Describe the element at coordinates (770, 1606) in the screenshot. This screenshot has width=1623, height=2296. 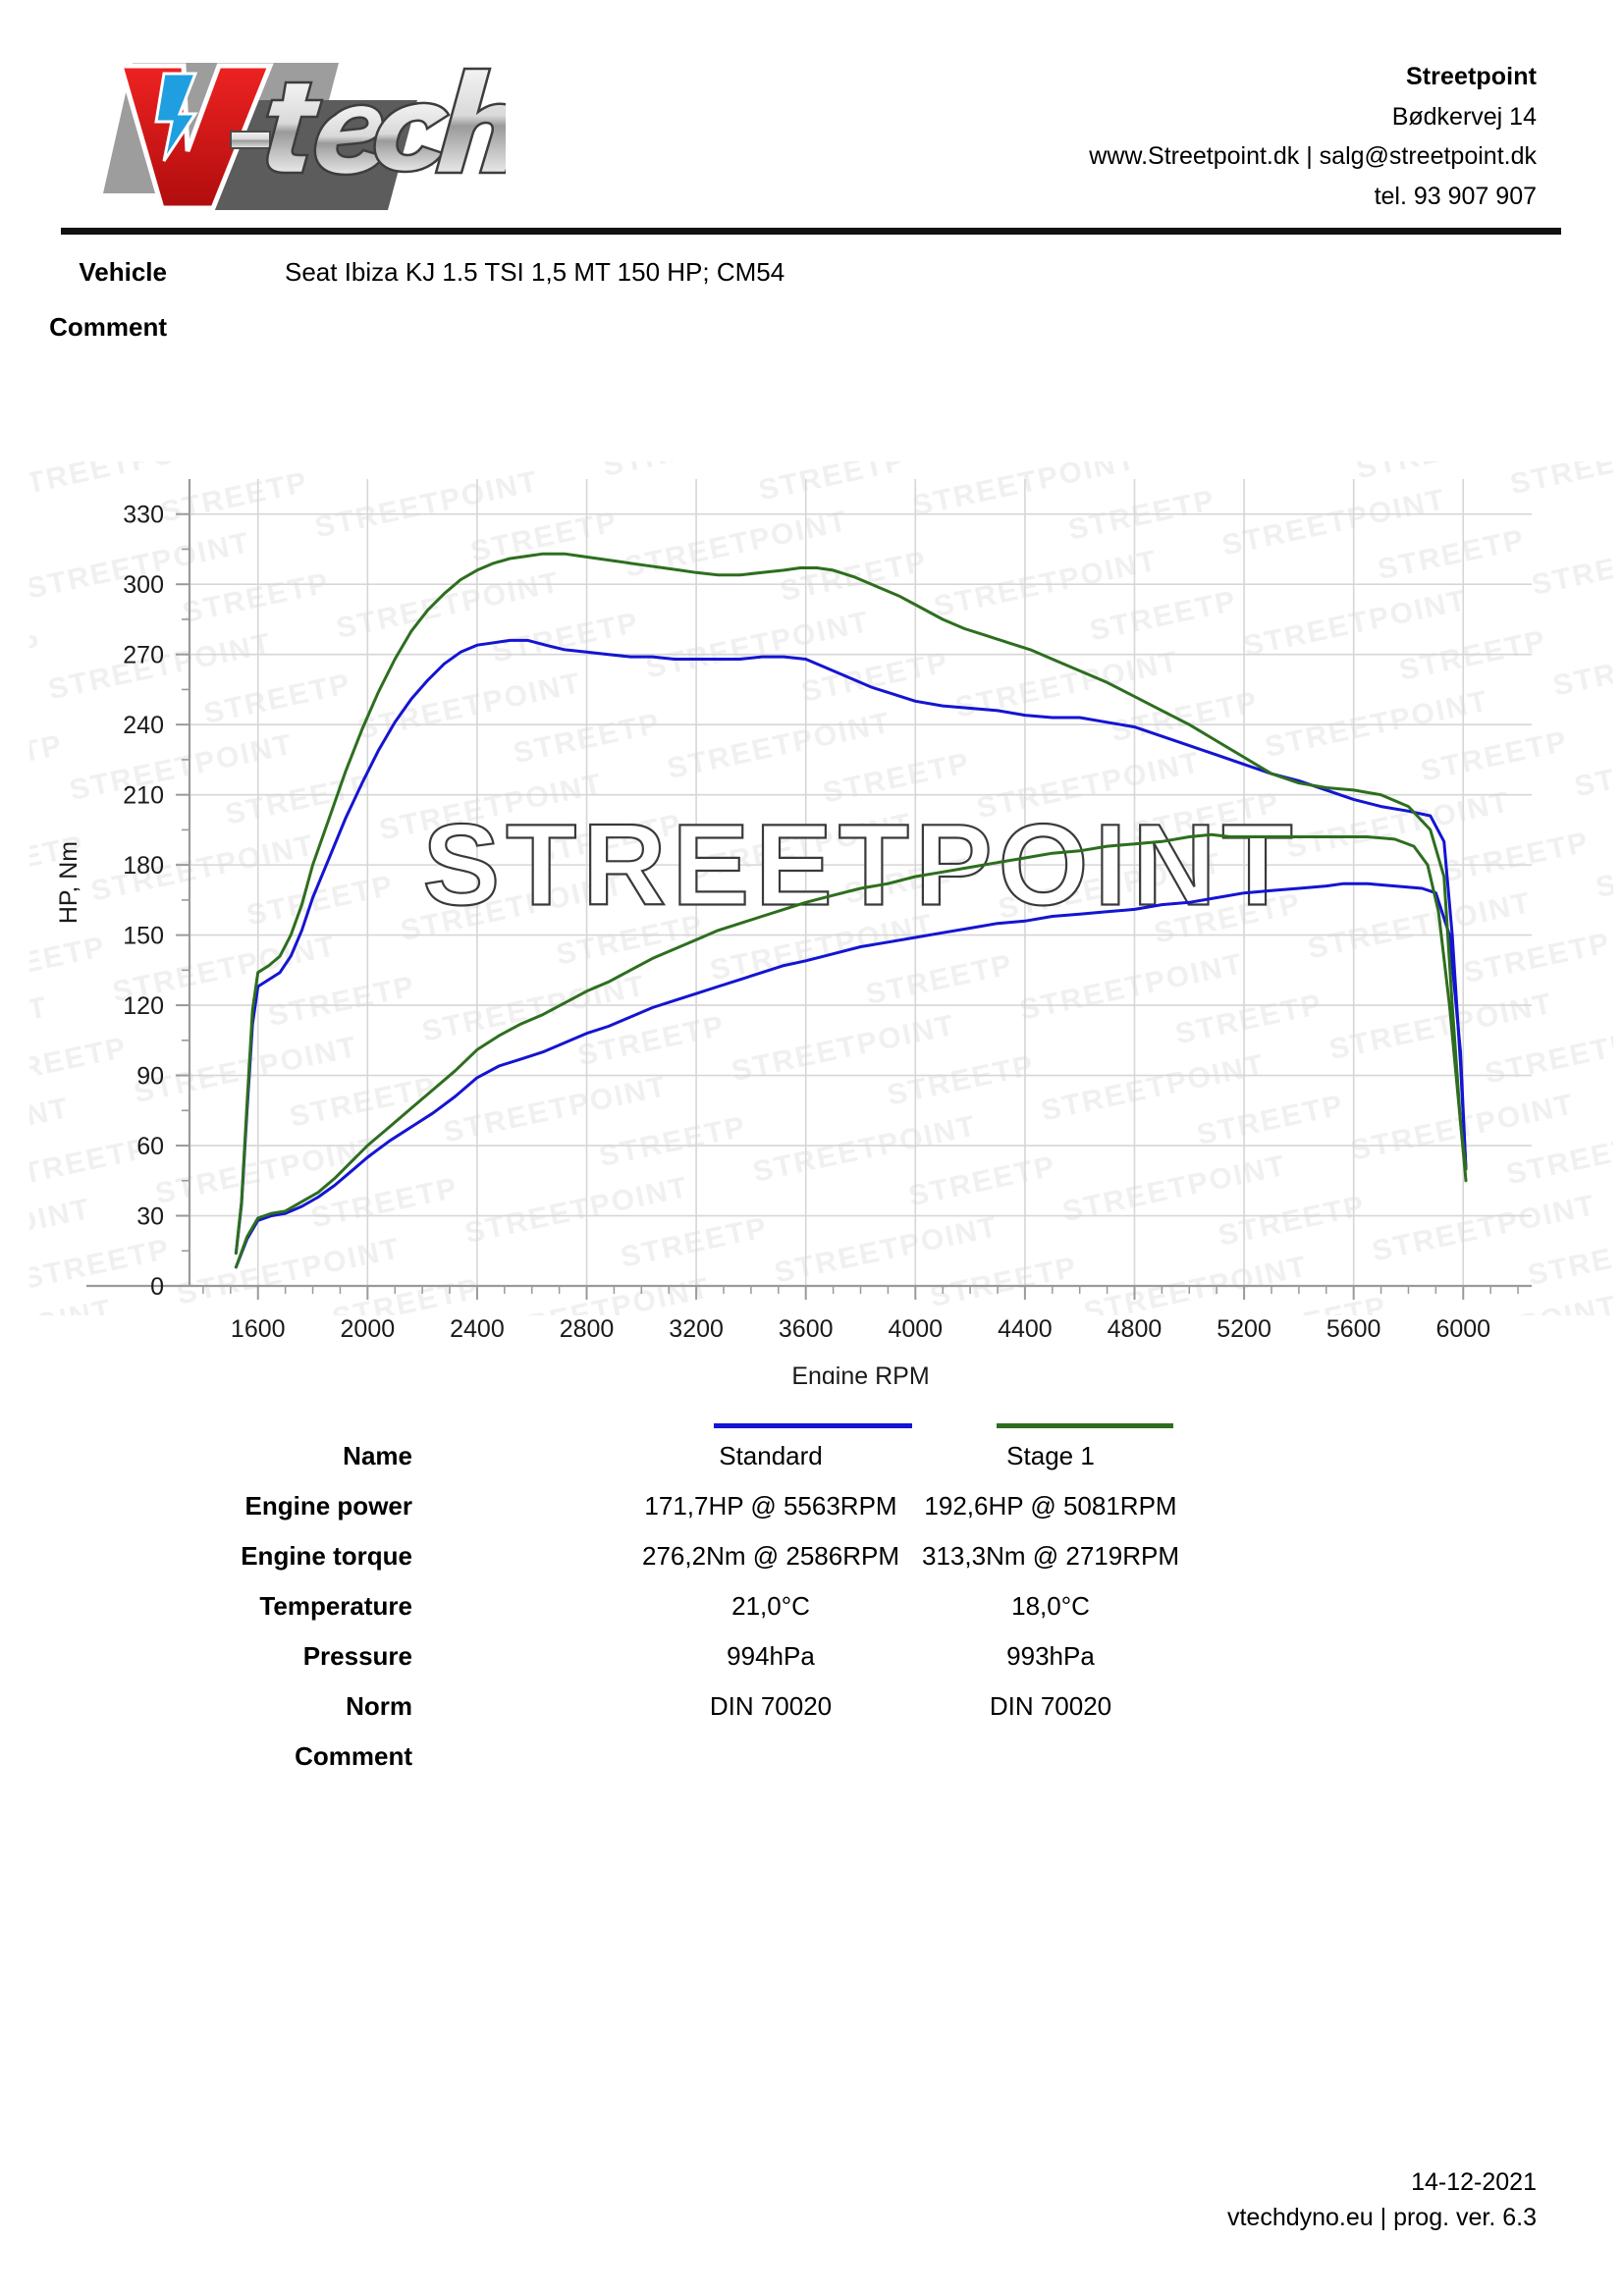
I see `row-standard: 21,0°C` at that location.